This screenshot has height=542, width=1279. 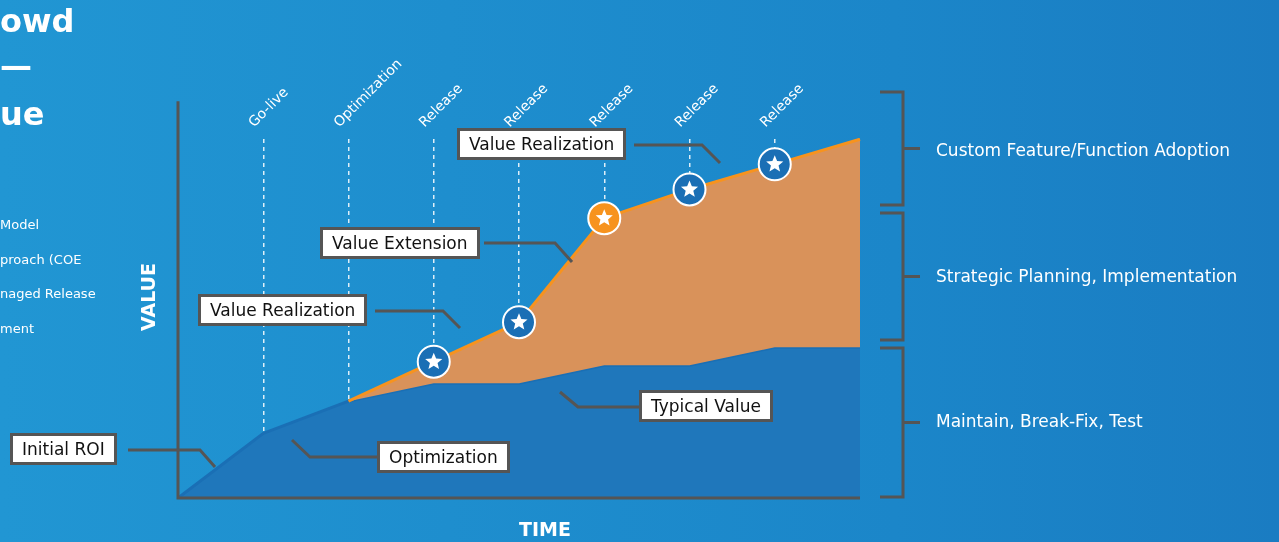 What do you see at coordinates (48, 293) in the screenshot?
I see `text: naged Release` at bounding box center [48, 293].